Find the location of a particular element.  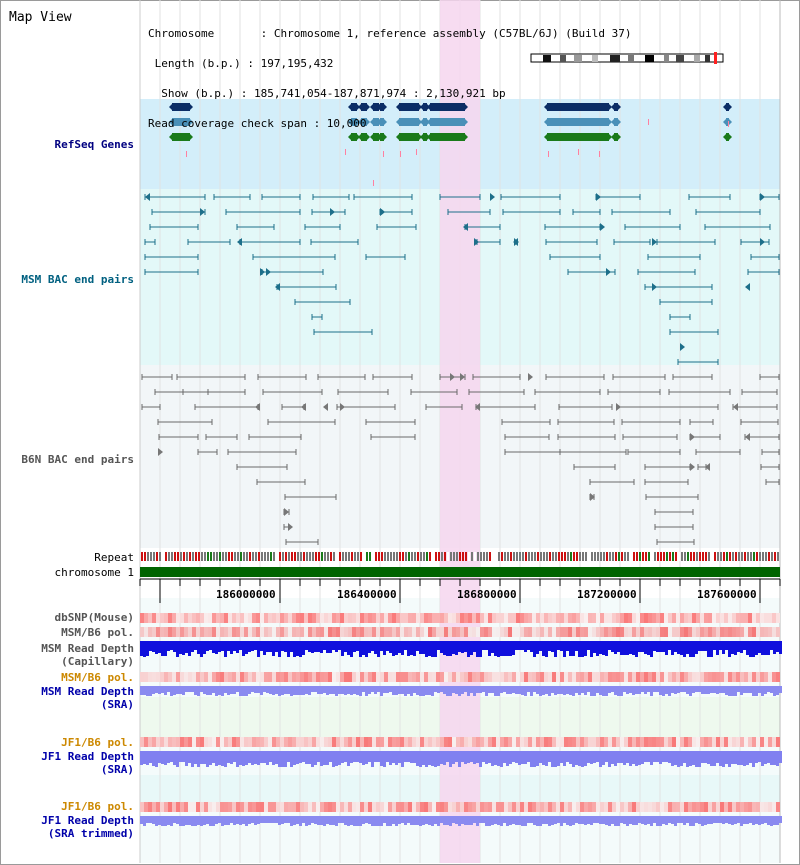

track-label-b6n-bac: B6N BAC end pairs is located at coordinates (77, 459).